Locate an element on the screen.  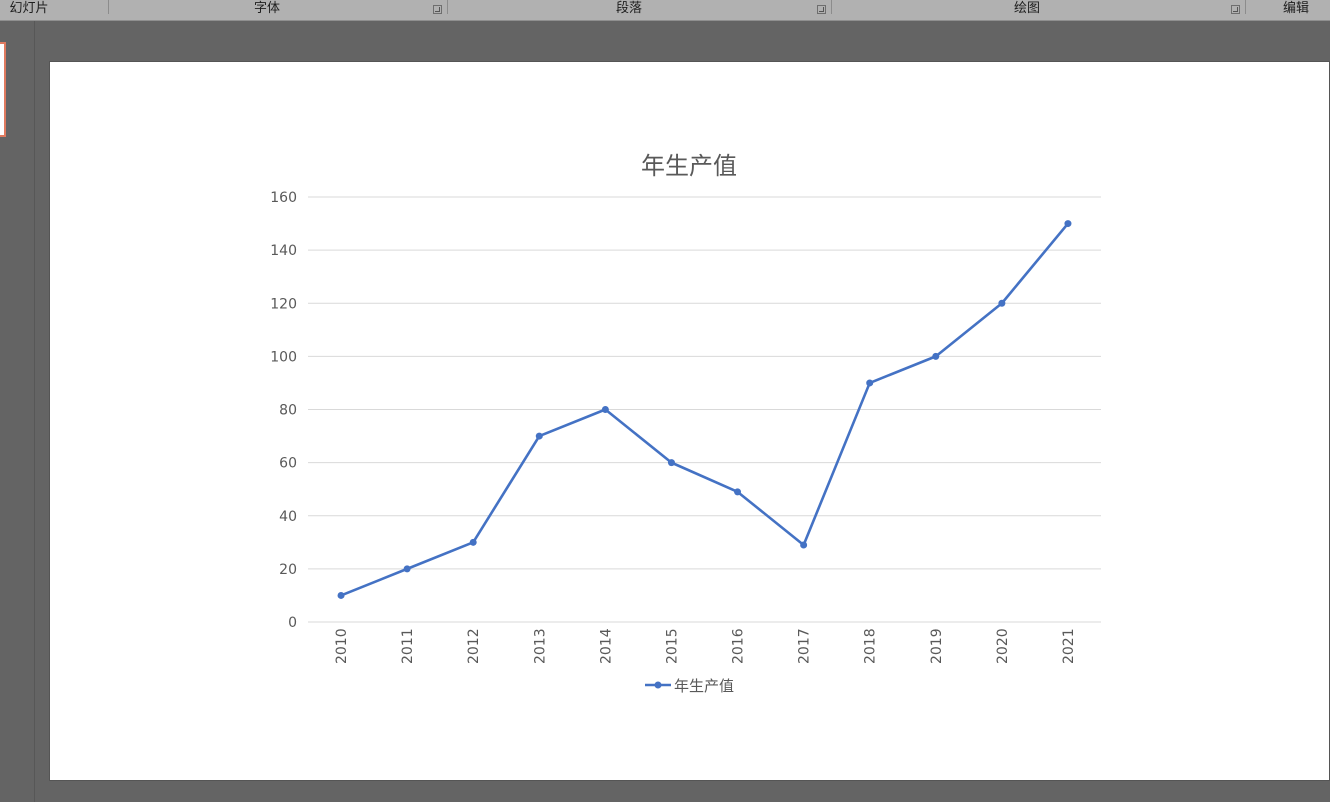
slide-thumbnail-pane is located at coordinates (17, 411).